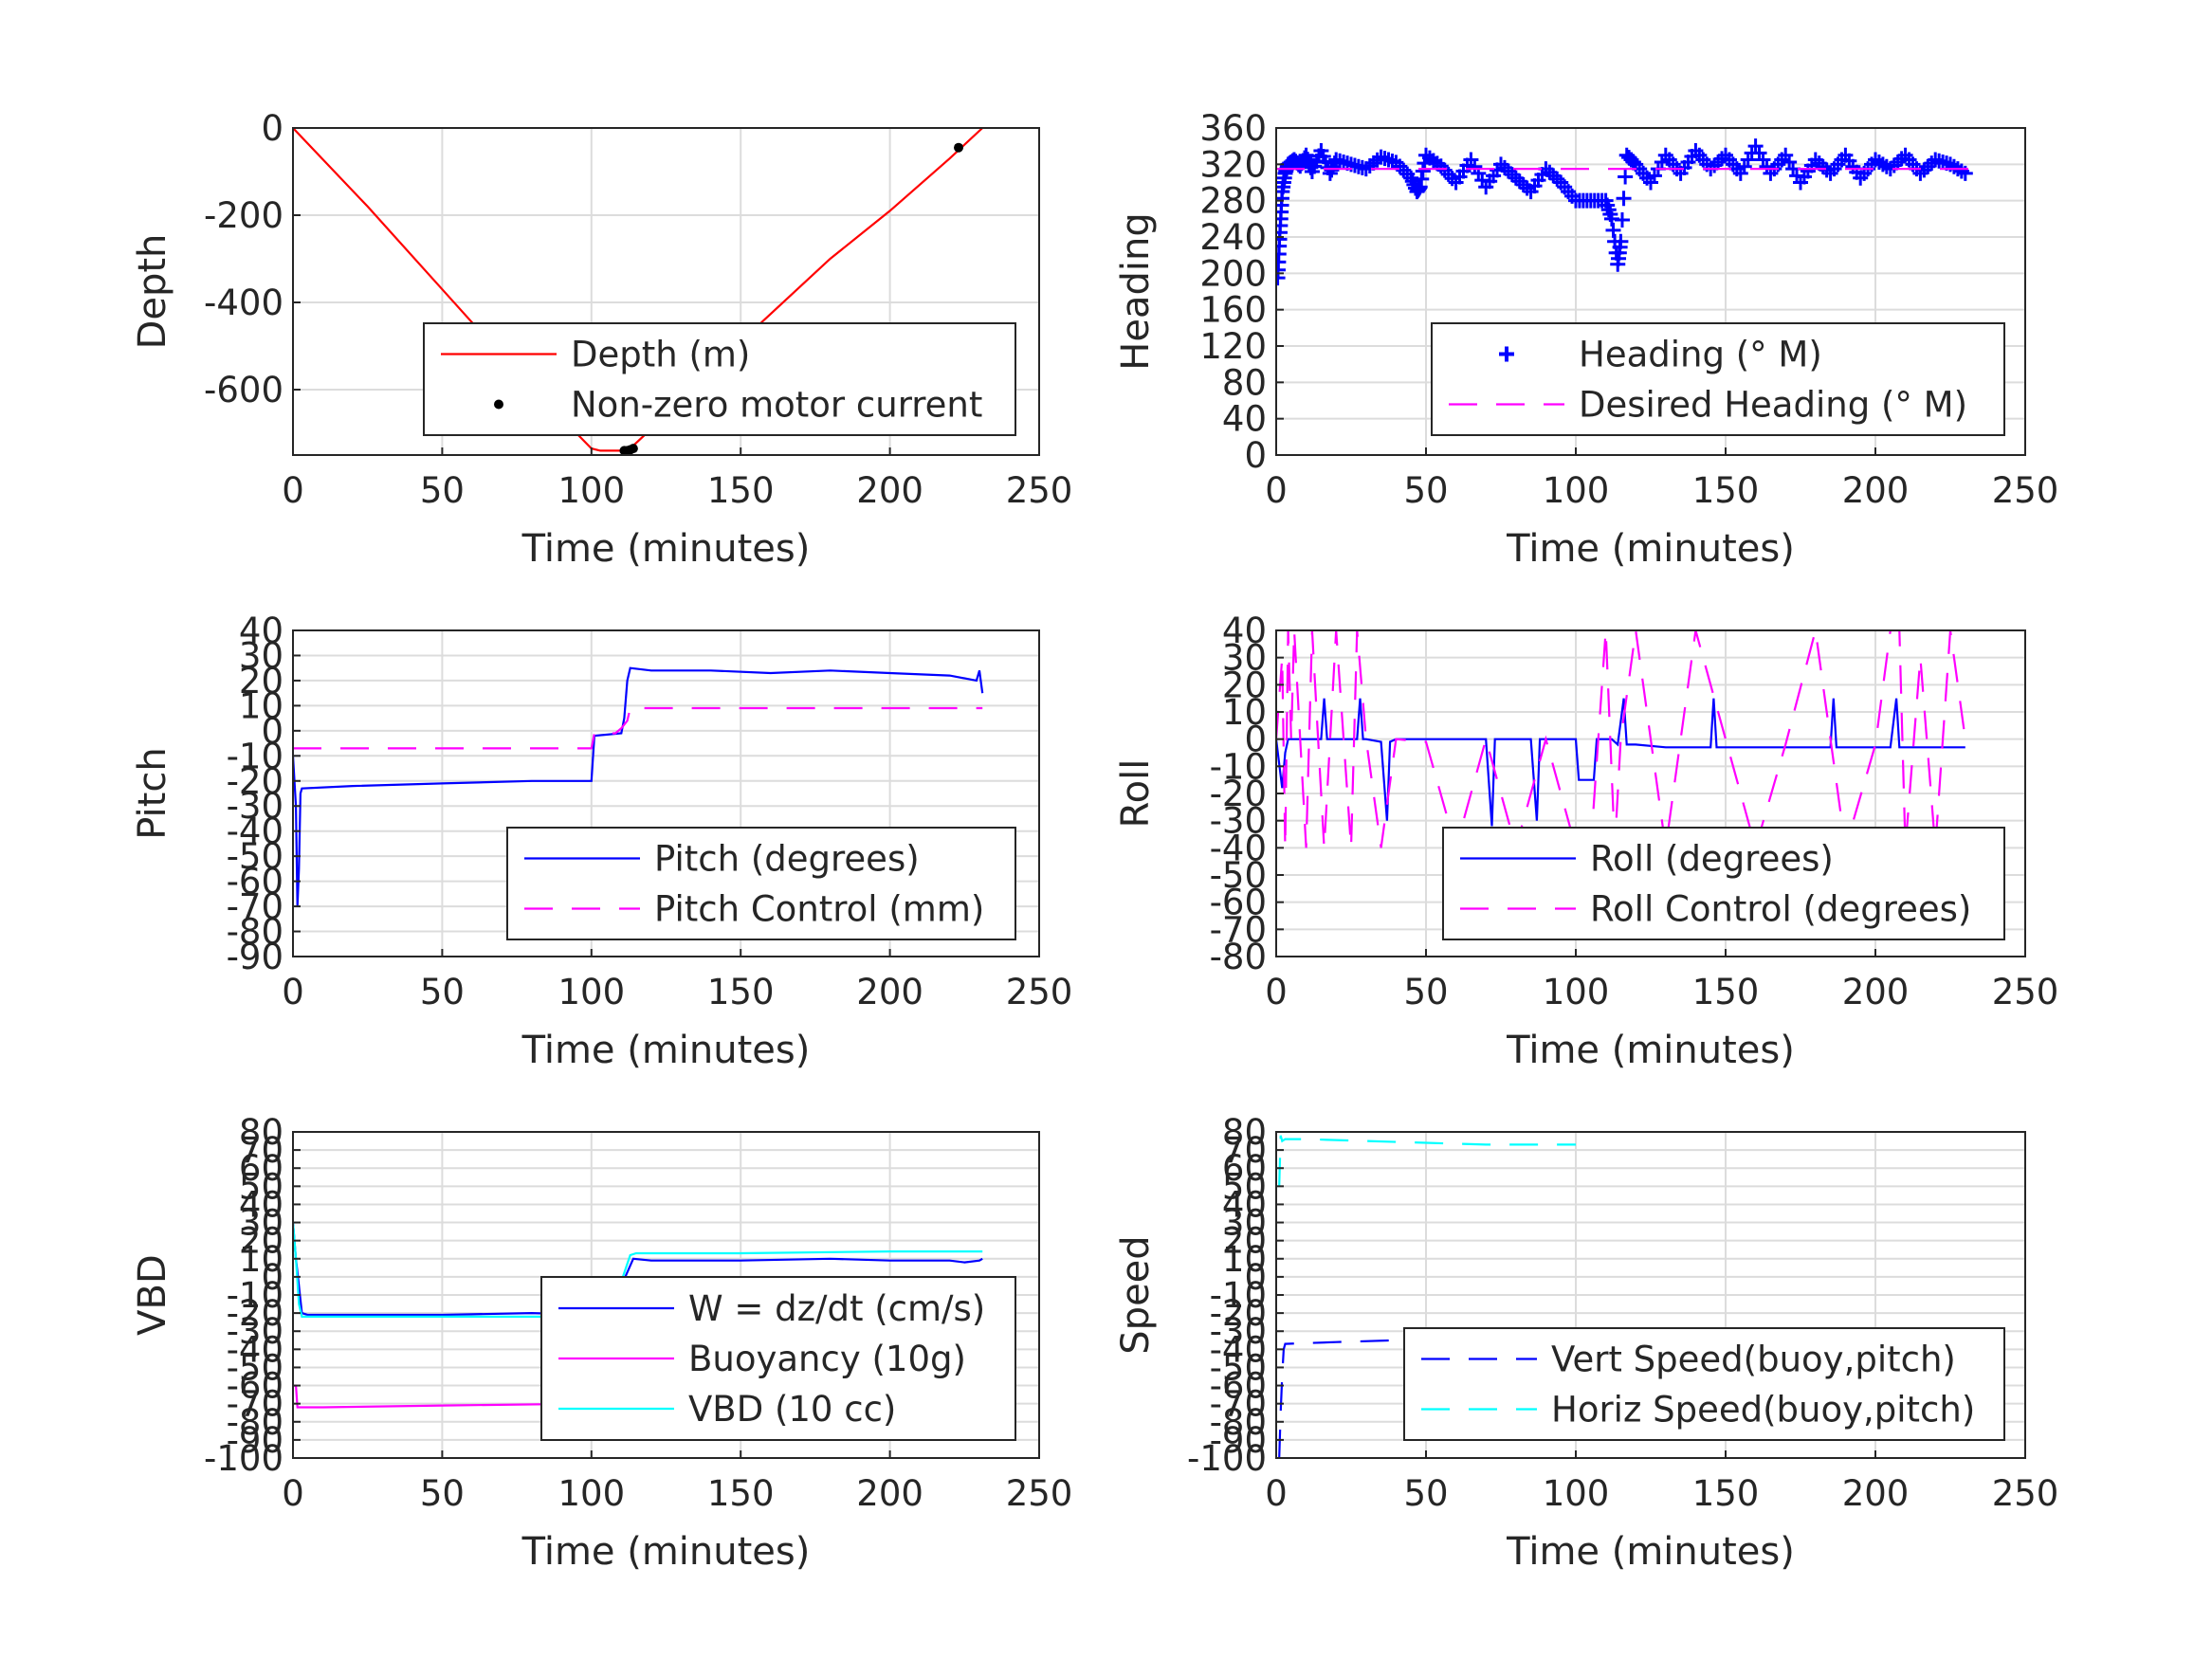 Image resolution: width=2212 pixels, height=1659 pixels. What do you see at coordinates (836, 1308) in the screenshot?
I see `legend-label: W = dz/dt (cm/s)` at bounding box center [836, 1308].